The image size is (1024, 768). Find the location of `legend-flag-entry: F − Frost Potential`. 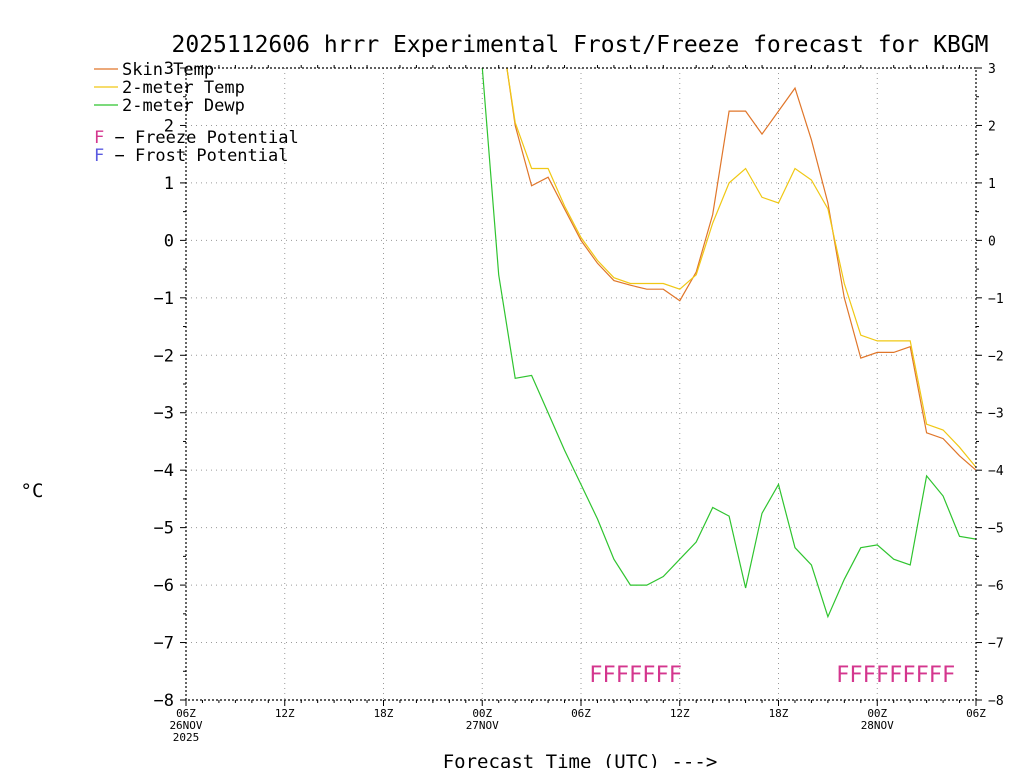

legend-flag-entry: F − Frost Potential is located at coordinates (191, 156).